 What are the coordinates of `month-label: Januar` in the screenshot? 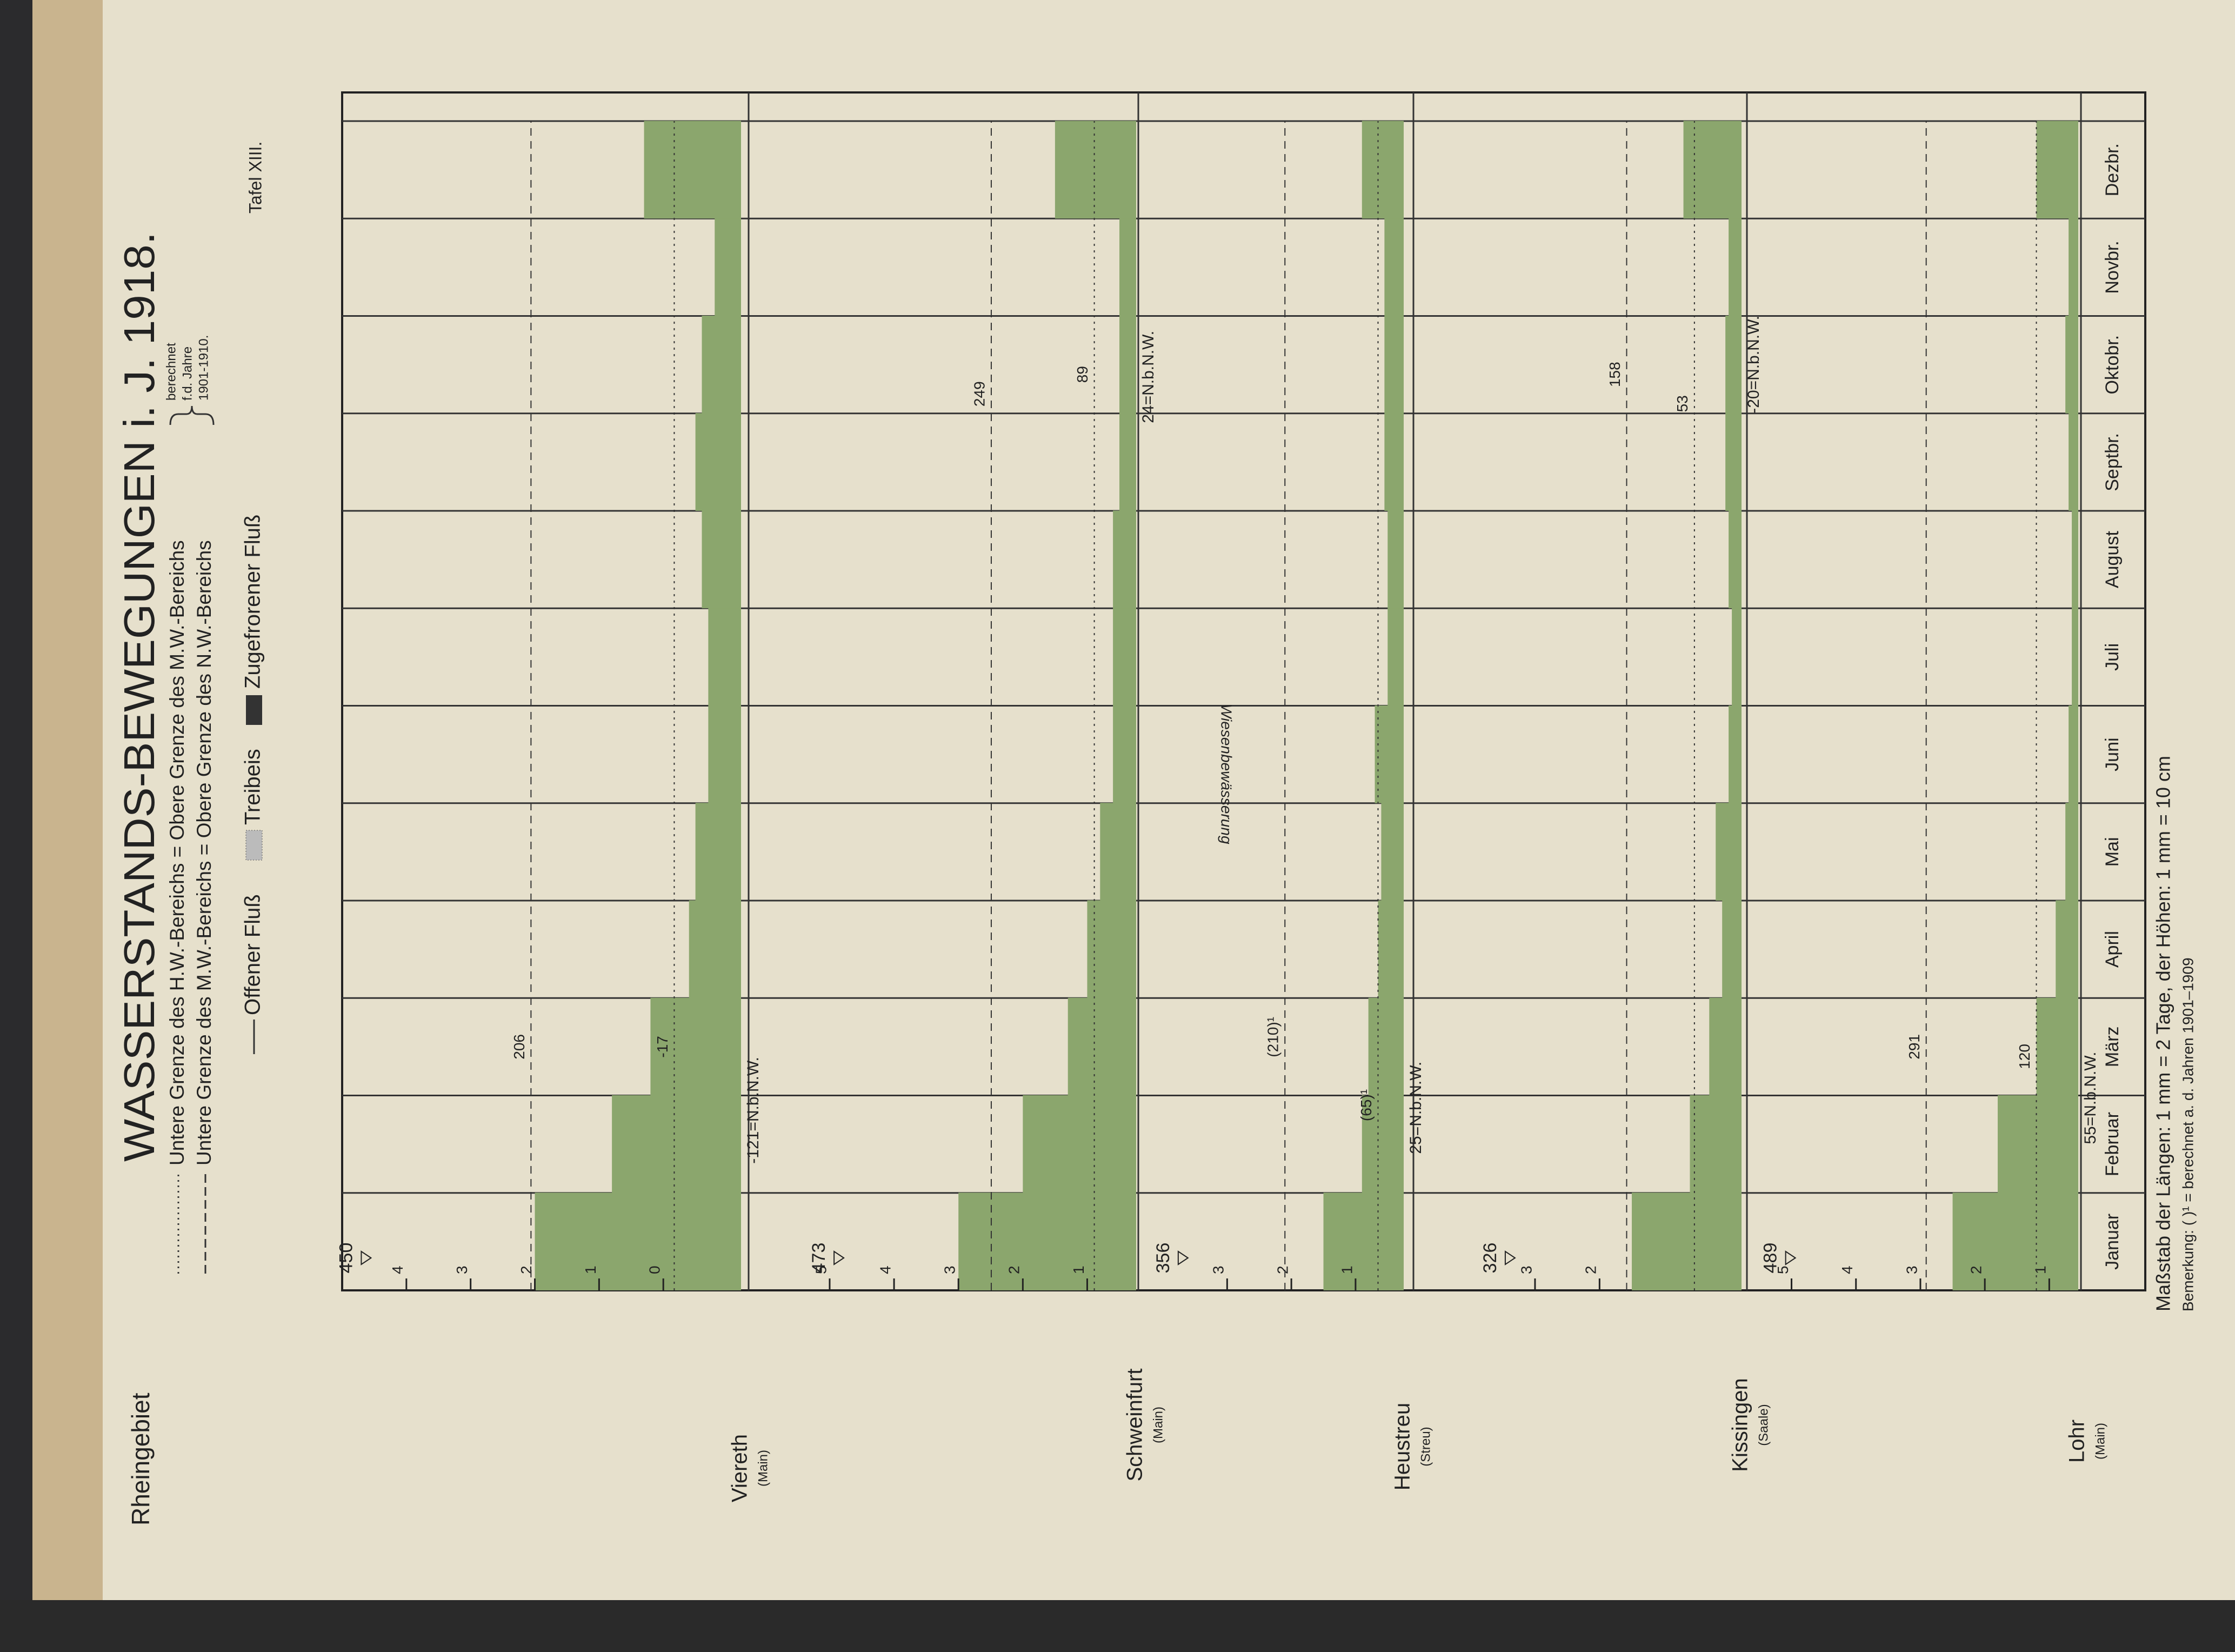 It's located at (2112, 1242).